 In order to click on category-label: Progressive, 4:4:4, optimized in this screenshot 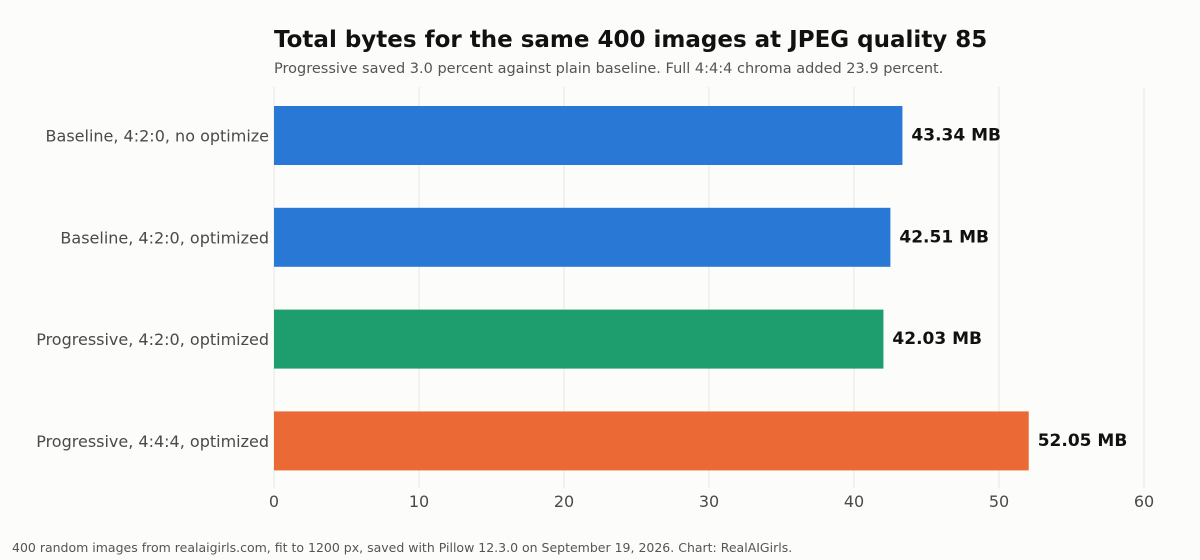, I will do `click(152, 441)`.